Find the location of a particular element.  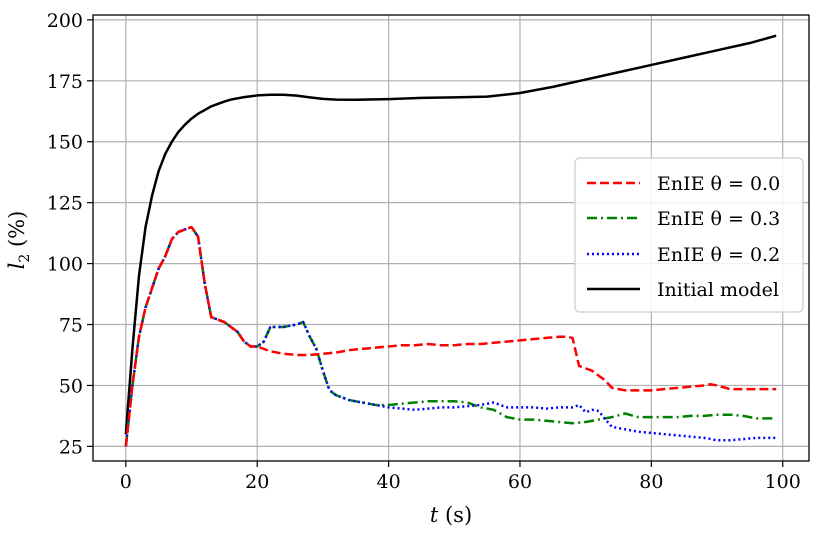

y-tick-label: 175 is located at coordinates (65, 82).